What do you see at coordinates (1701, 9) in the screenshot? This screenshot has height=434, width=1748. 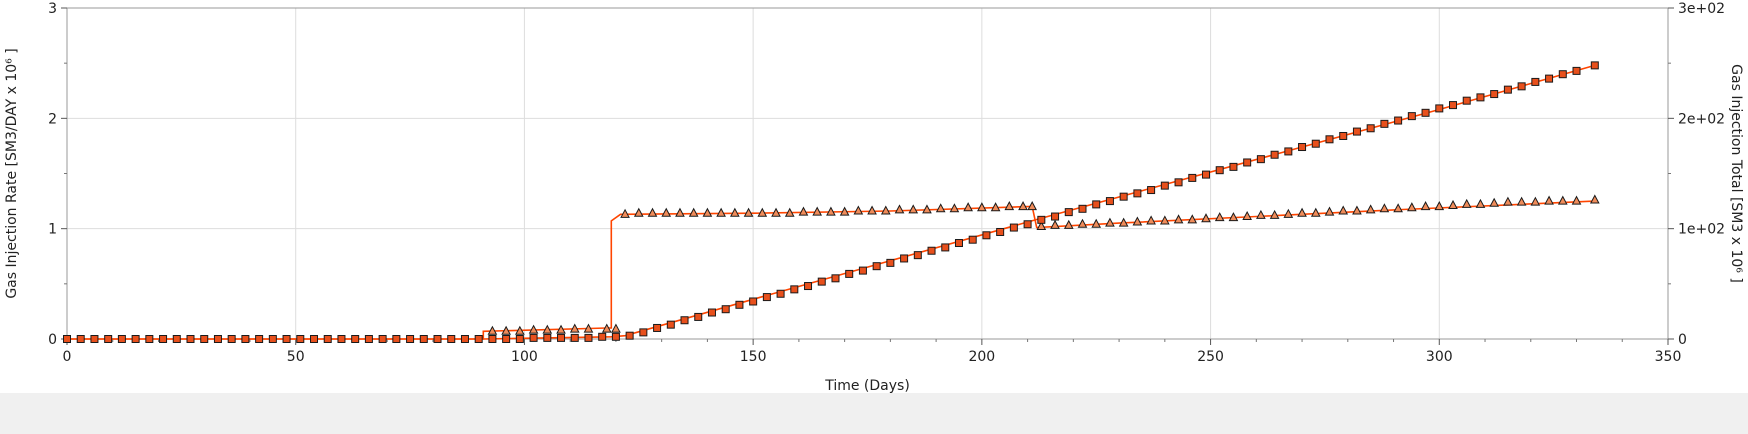 I see `y-right-tick-label: 3e+02` at bounding box center [1701, 9].